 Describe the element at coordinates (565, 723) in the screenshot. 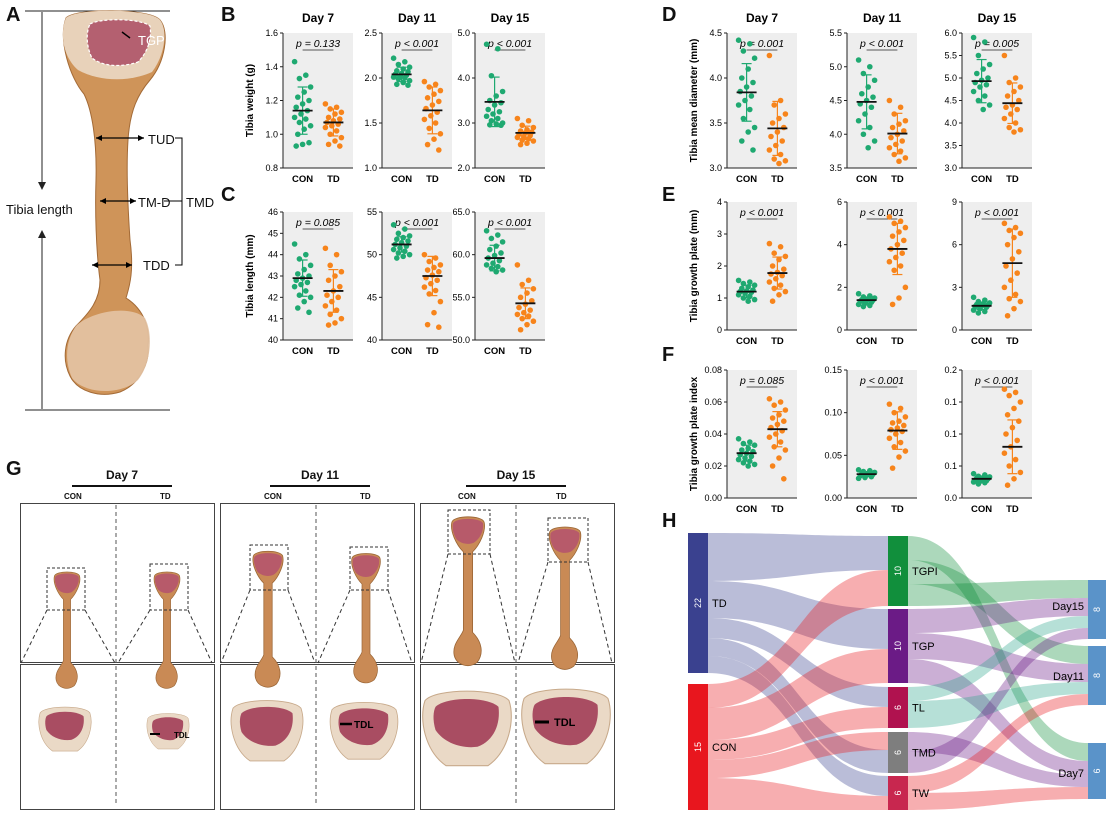

I see `g-day15-tdl: TDL` at that location.